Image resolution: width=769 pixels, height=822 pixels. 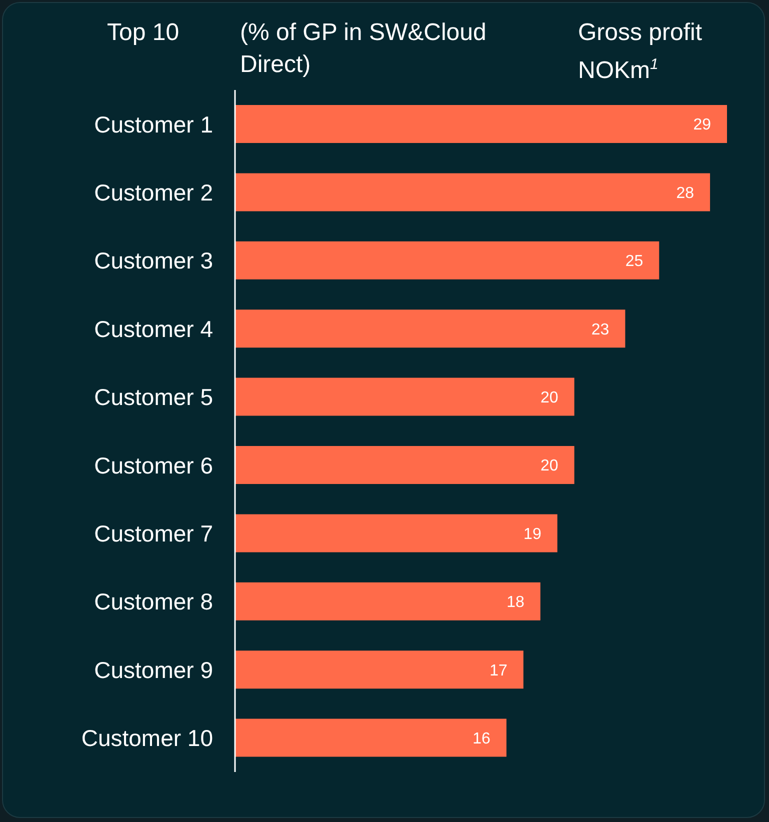 What do you see at coordinates (533, 534) in the screenshot?
I see `data-label: 19` at bounding box center [533, 534].